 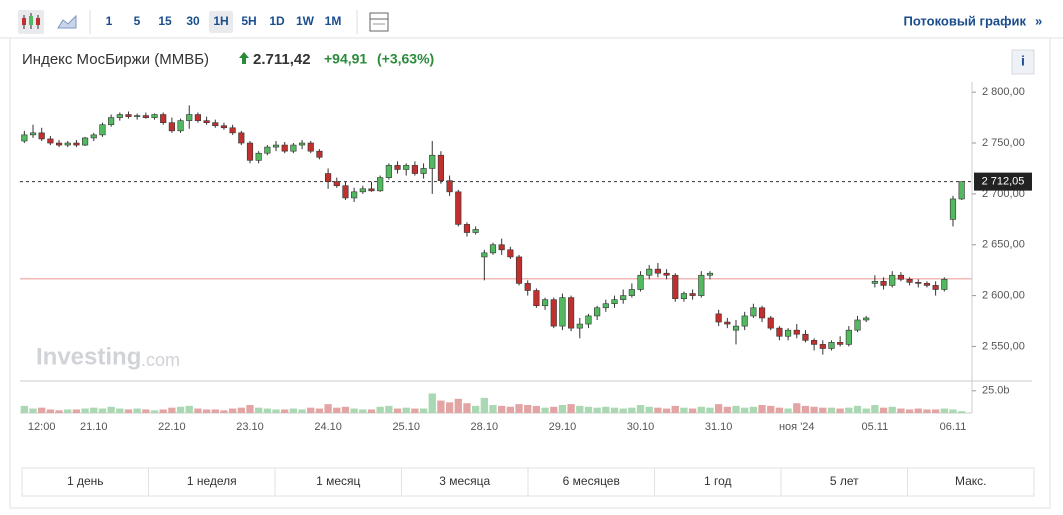 I want to click on stream-link: Потоковый график, so click(x=964, y=20).